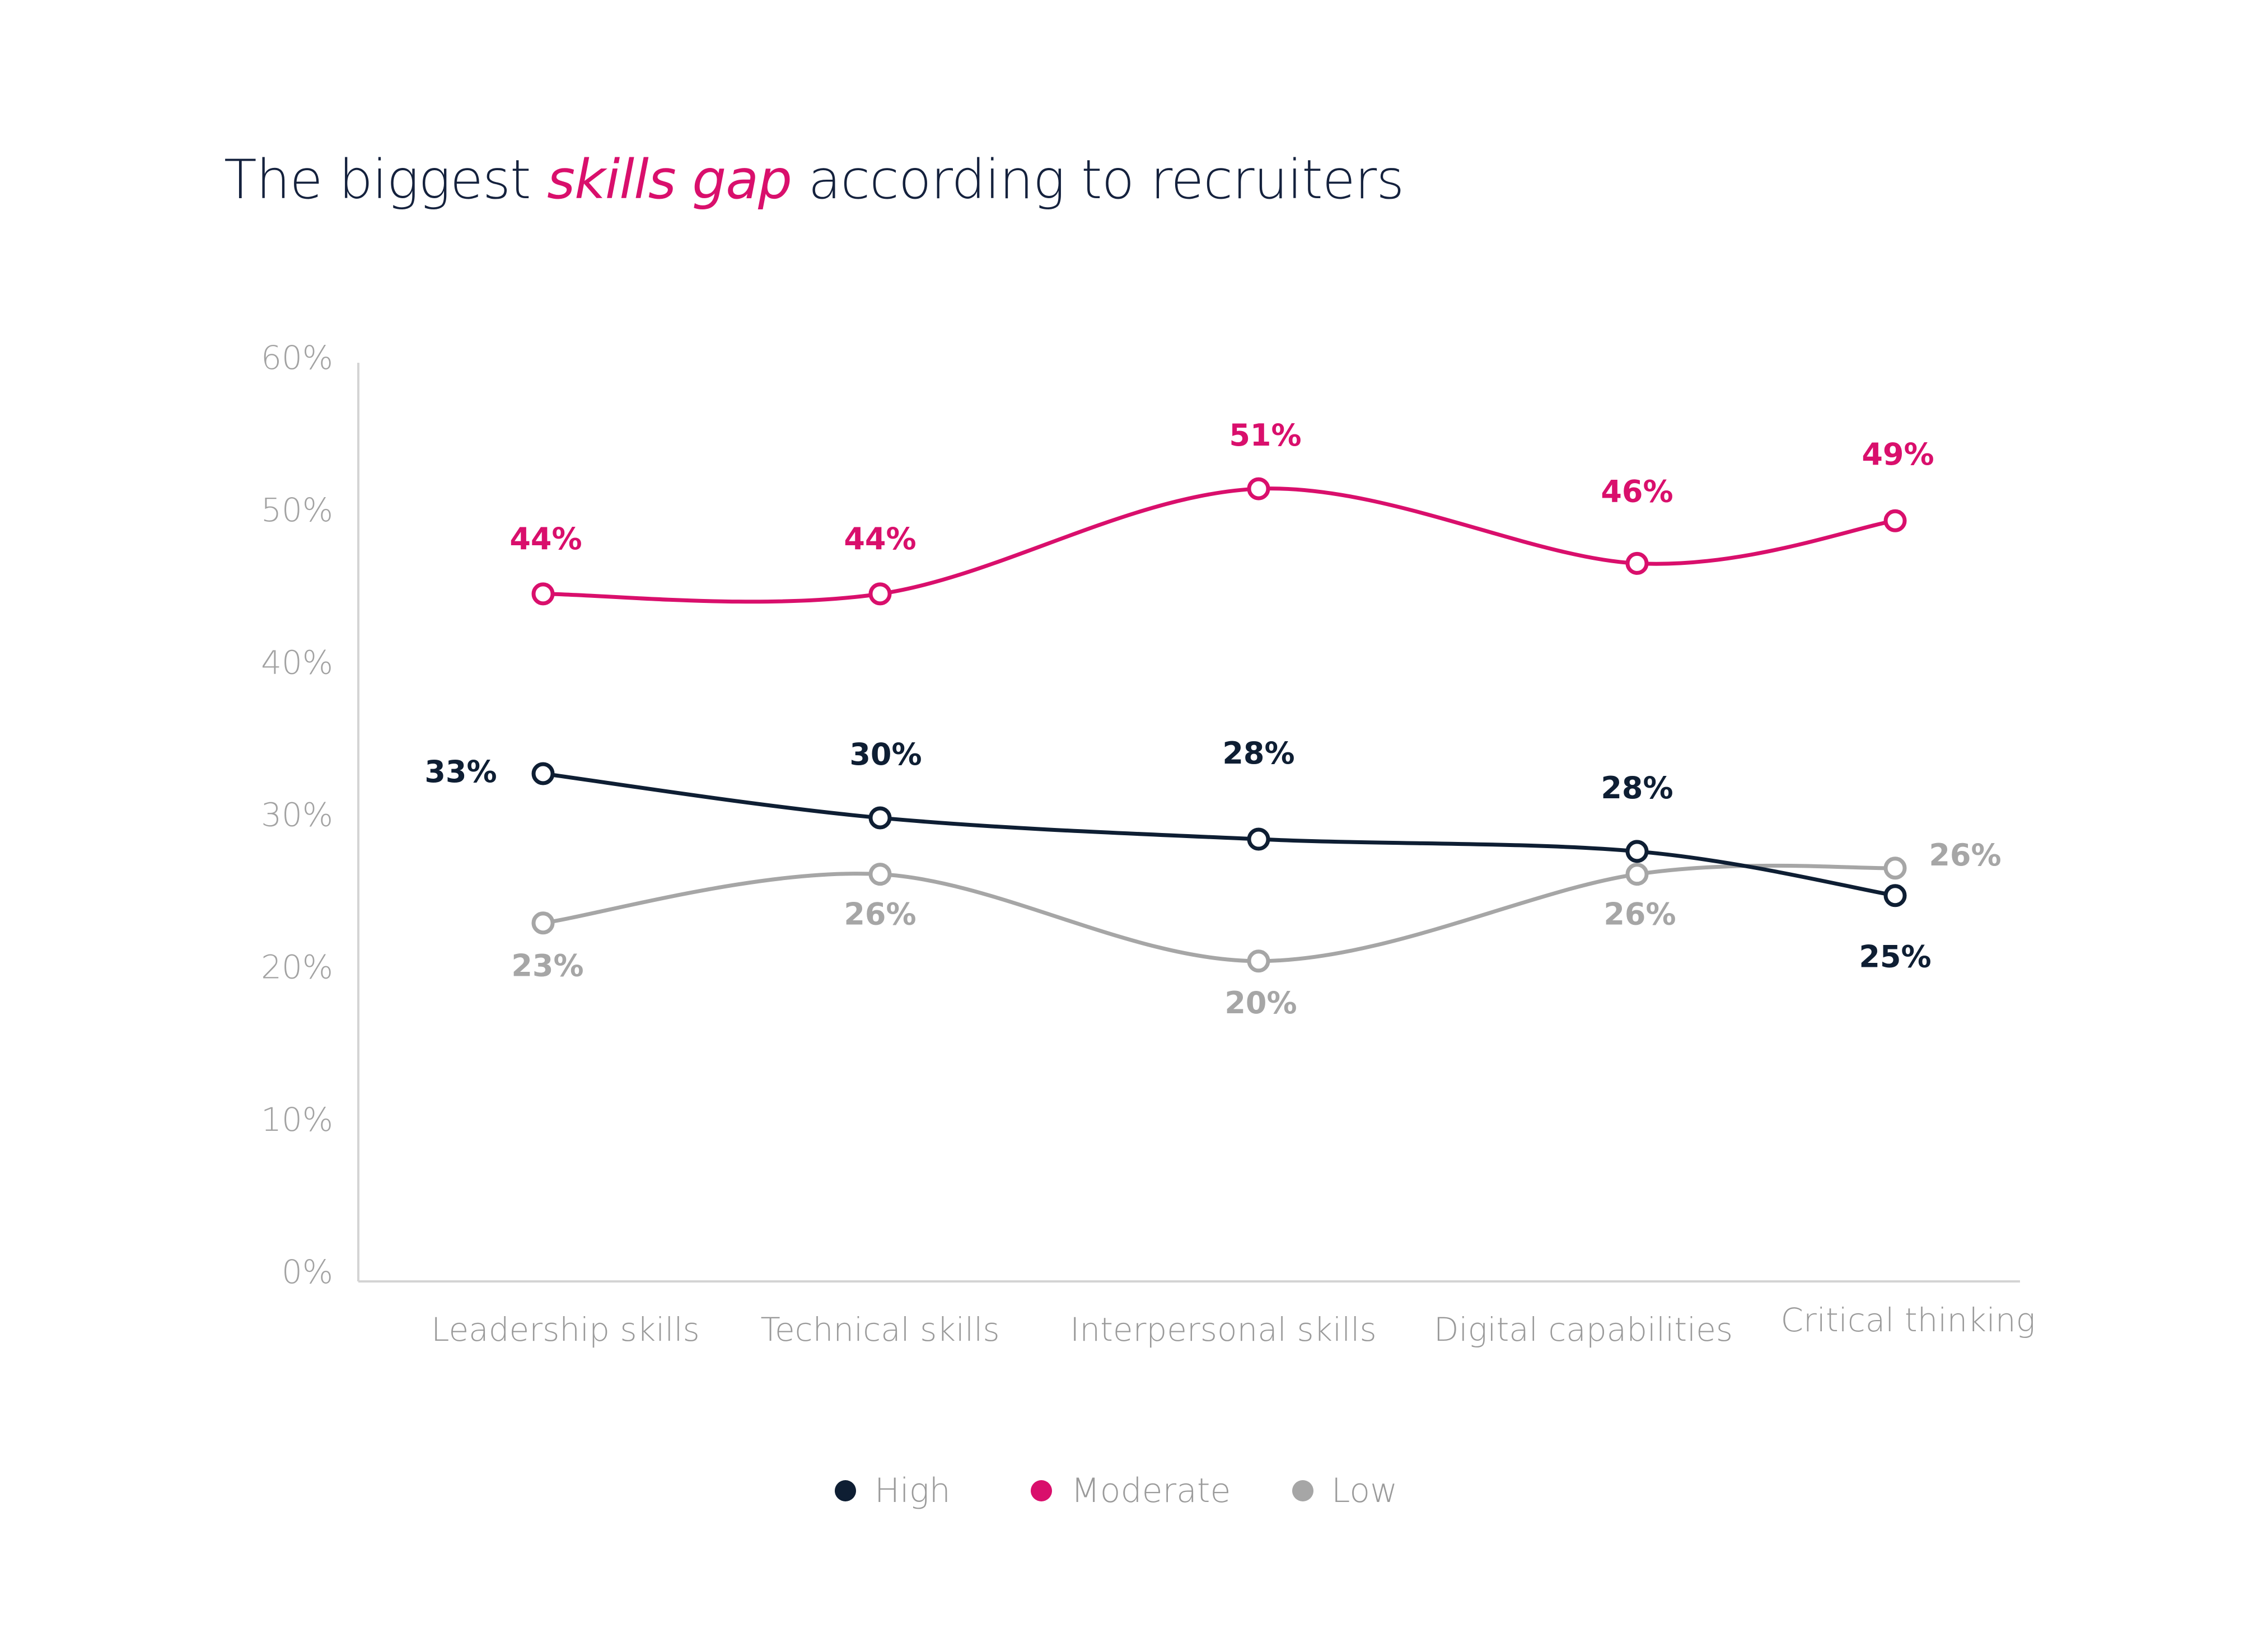 The image size is (2263, 1652). Describe the element at coordinates (297, 358) in the screenshot. I see `y-tick-label: 60%` at that location.